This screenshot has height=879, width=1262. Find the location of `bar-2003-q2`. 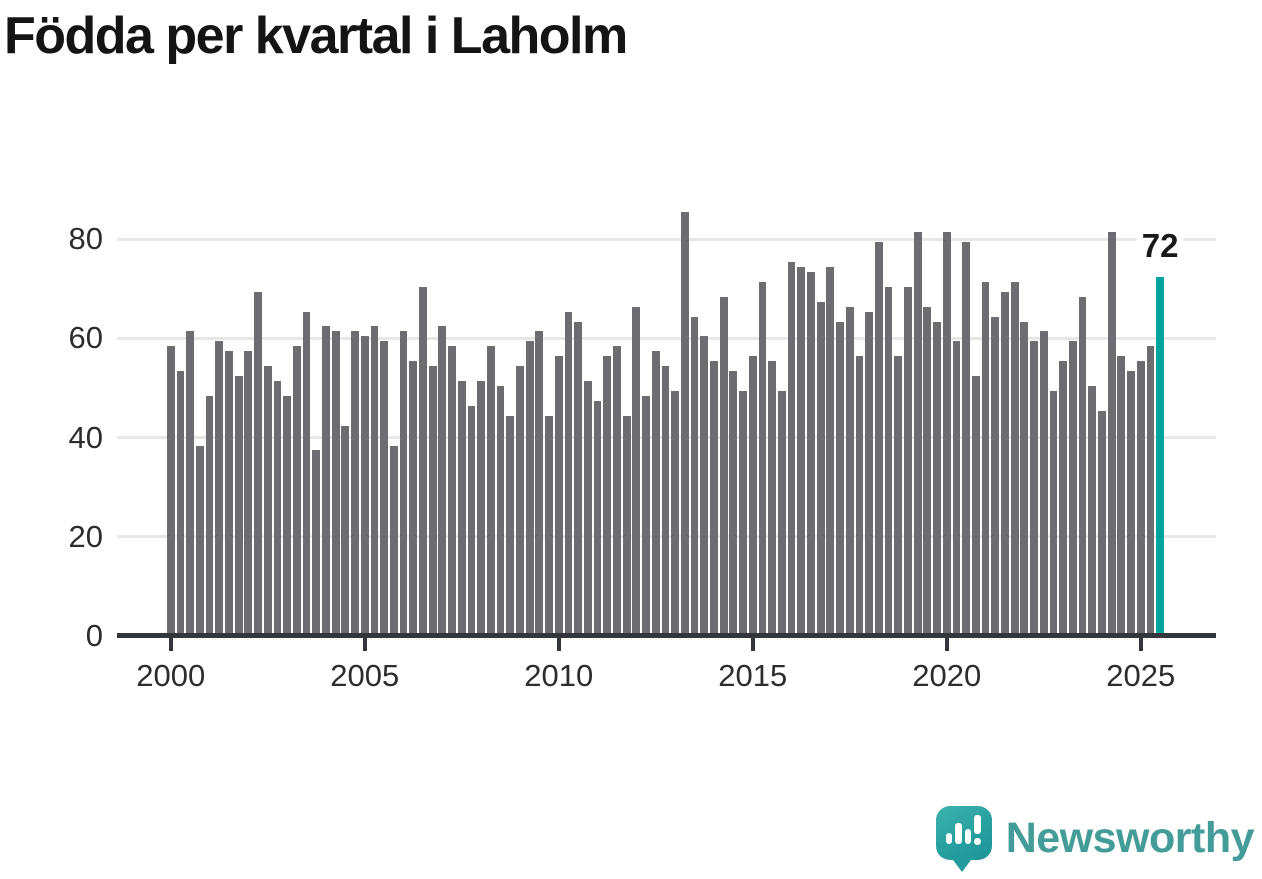

bar-2003-q2 is located at coordinates (296, 490).